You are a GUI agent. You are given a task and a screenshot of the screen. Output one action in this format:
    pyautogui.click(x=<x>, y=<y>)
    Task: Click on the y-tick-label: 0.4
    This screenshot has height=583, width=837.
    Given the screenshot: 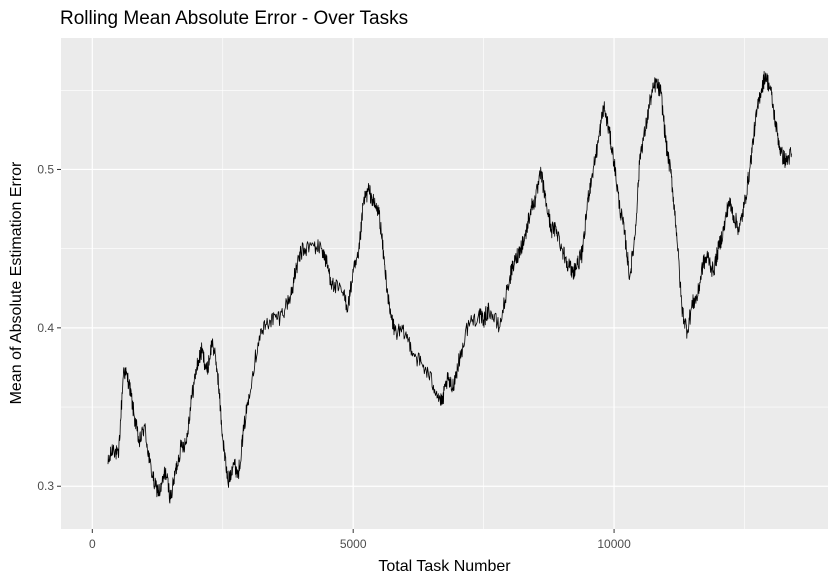 What is the action you would take?
    pyautogui.click(x=45, y=328)
    